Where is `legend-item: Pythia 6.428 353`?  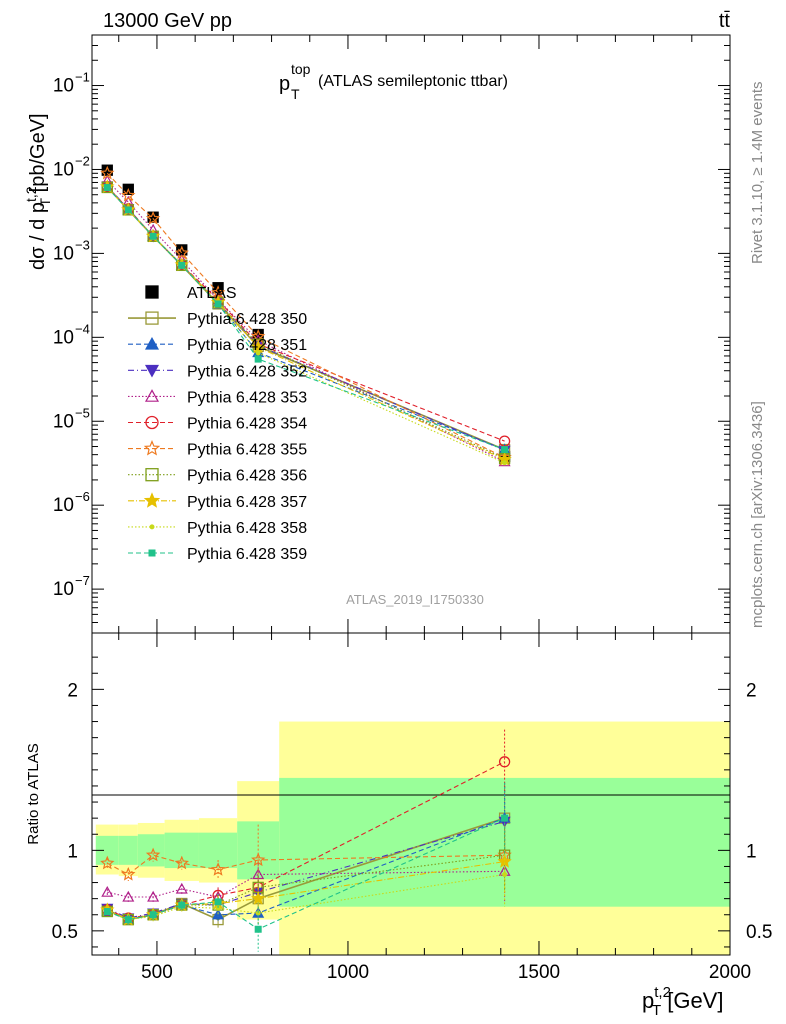 legend-item: Pythia 6.428 353 is located at coordinates (217, 397).